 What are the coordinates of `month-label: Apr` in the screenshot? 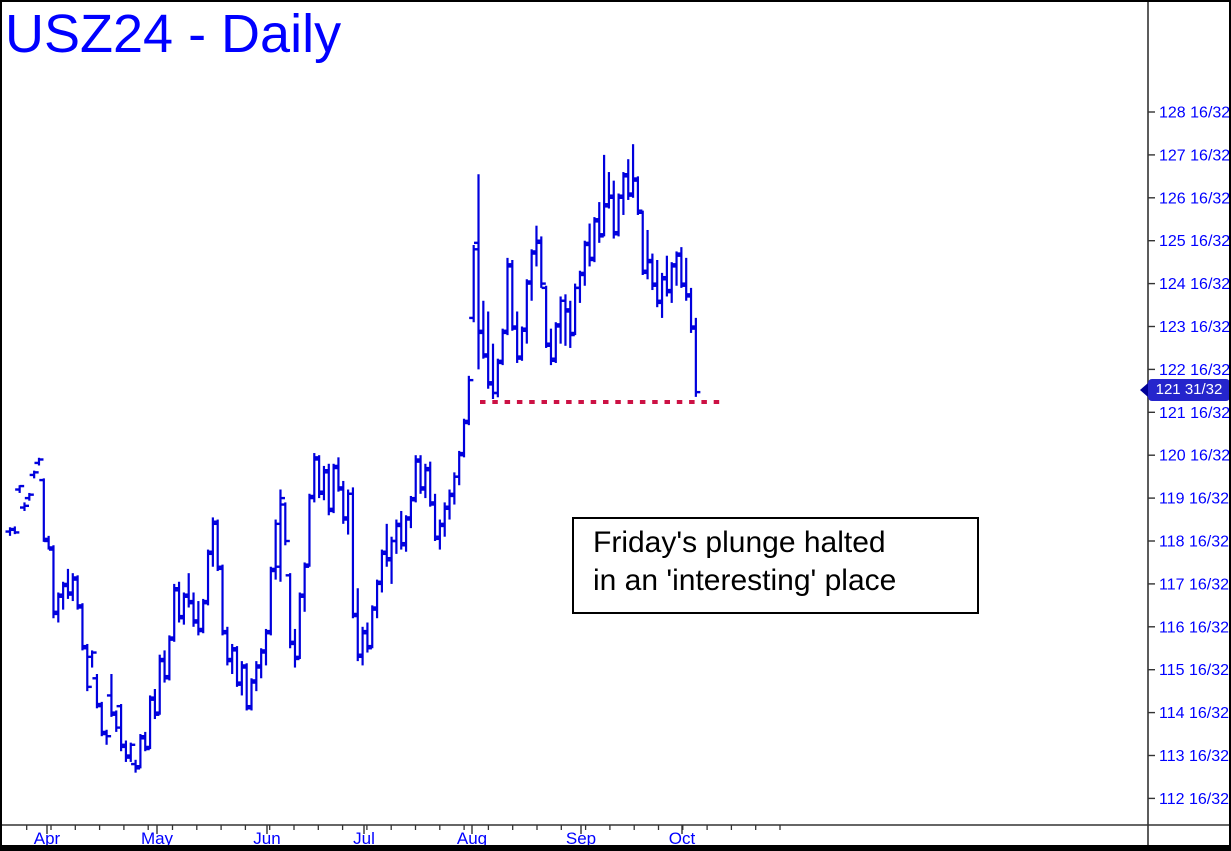 It's located at (47, 838).